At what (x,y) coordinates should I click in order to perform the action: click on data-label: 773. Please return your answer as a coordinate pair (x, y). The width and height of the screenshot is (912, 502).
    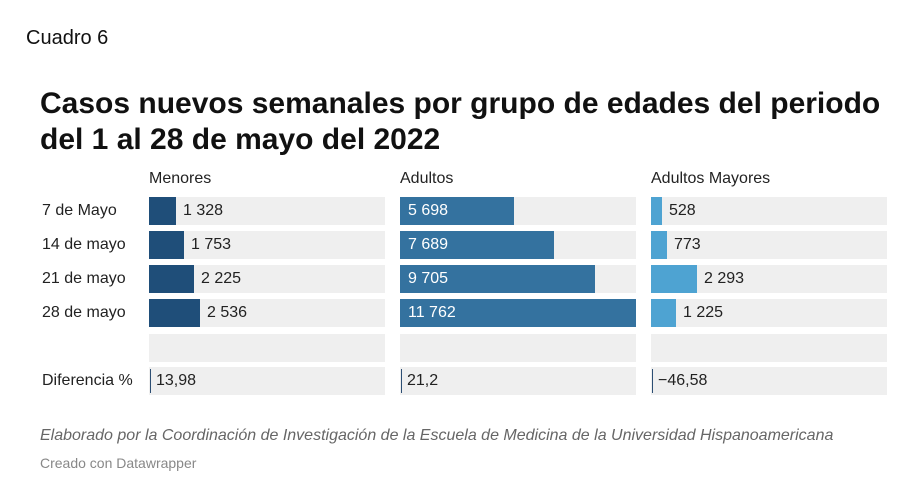
    Looking at the image, I should click on (687, 244).